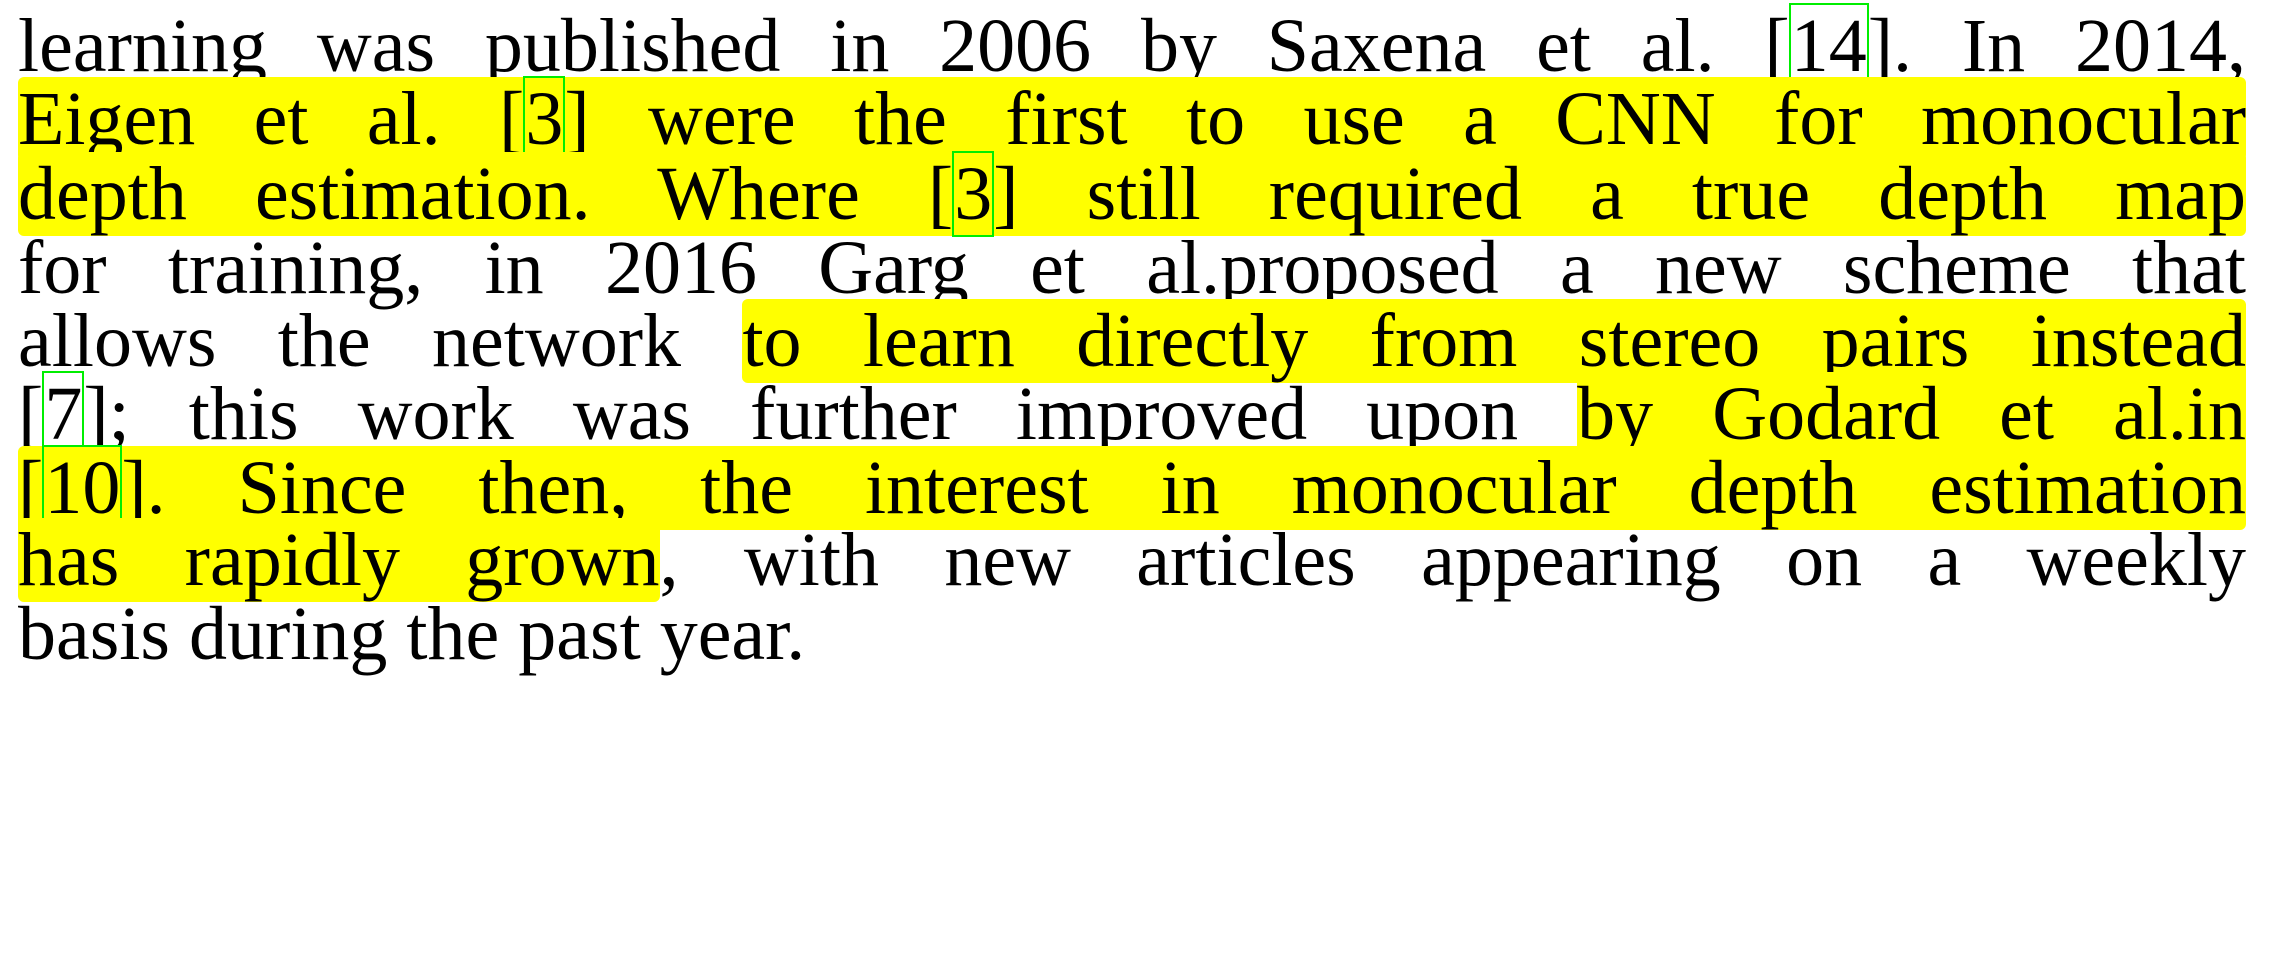 The image size is (2269, 958). Describe the element at coordinates (830, 414) in the screenshot. I see `text-segment: ]; this work was further improved upon` at that location.